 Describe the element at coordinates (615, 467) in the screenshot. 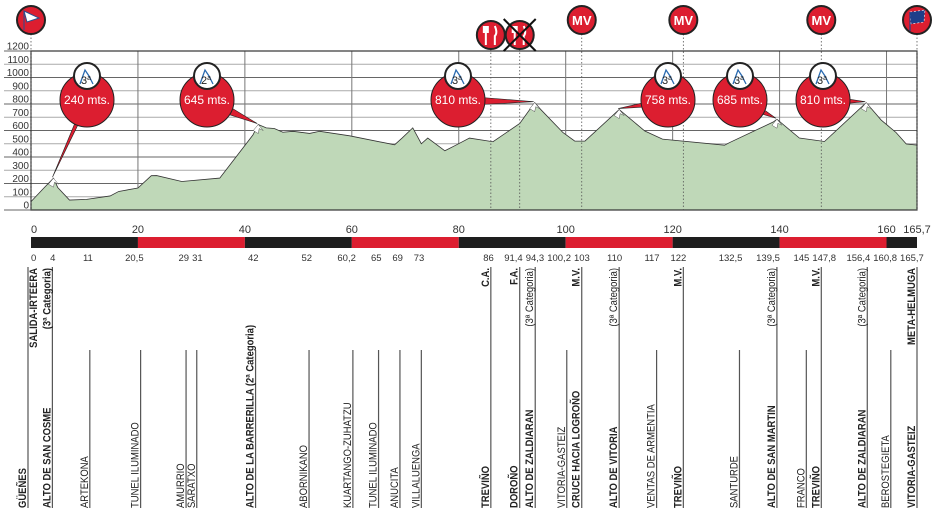

I see `station-name: ALTO DE VITORIA` at that location.